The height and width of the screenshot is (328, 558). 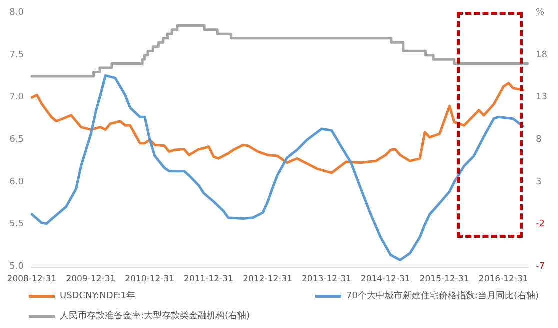 I want to click on x-tick-label: 2015-12-31, so click(x=445, y=279).